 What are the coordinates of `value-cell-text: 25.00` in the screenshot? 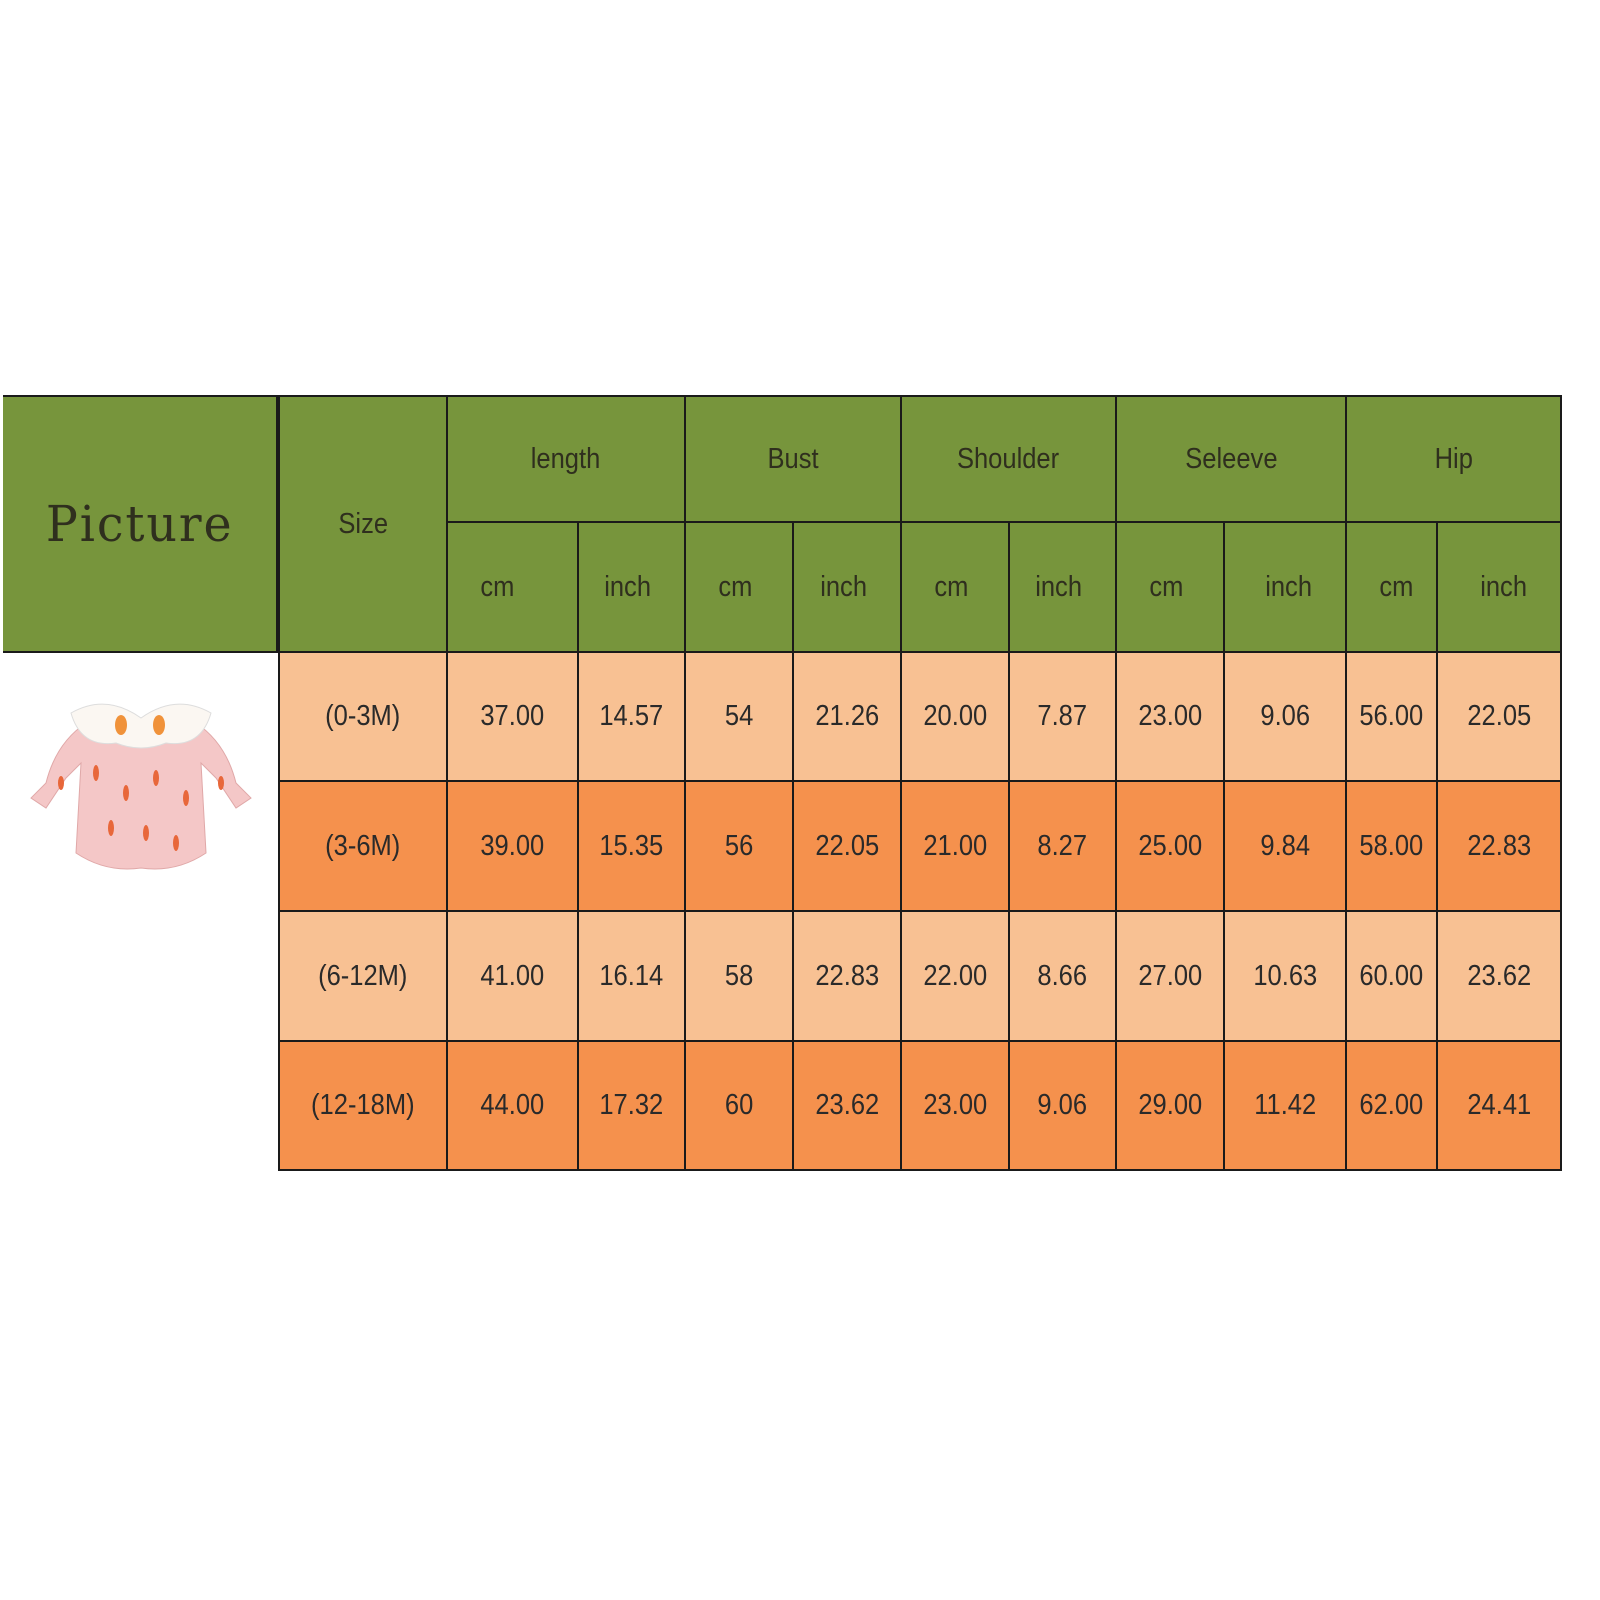 It's located at (1170, 845).